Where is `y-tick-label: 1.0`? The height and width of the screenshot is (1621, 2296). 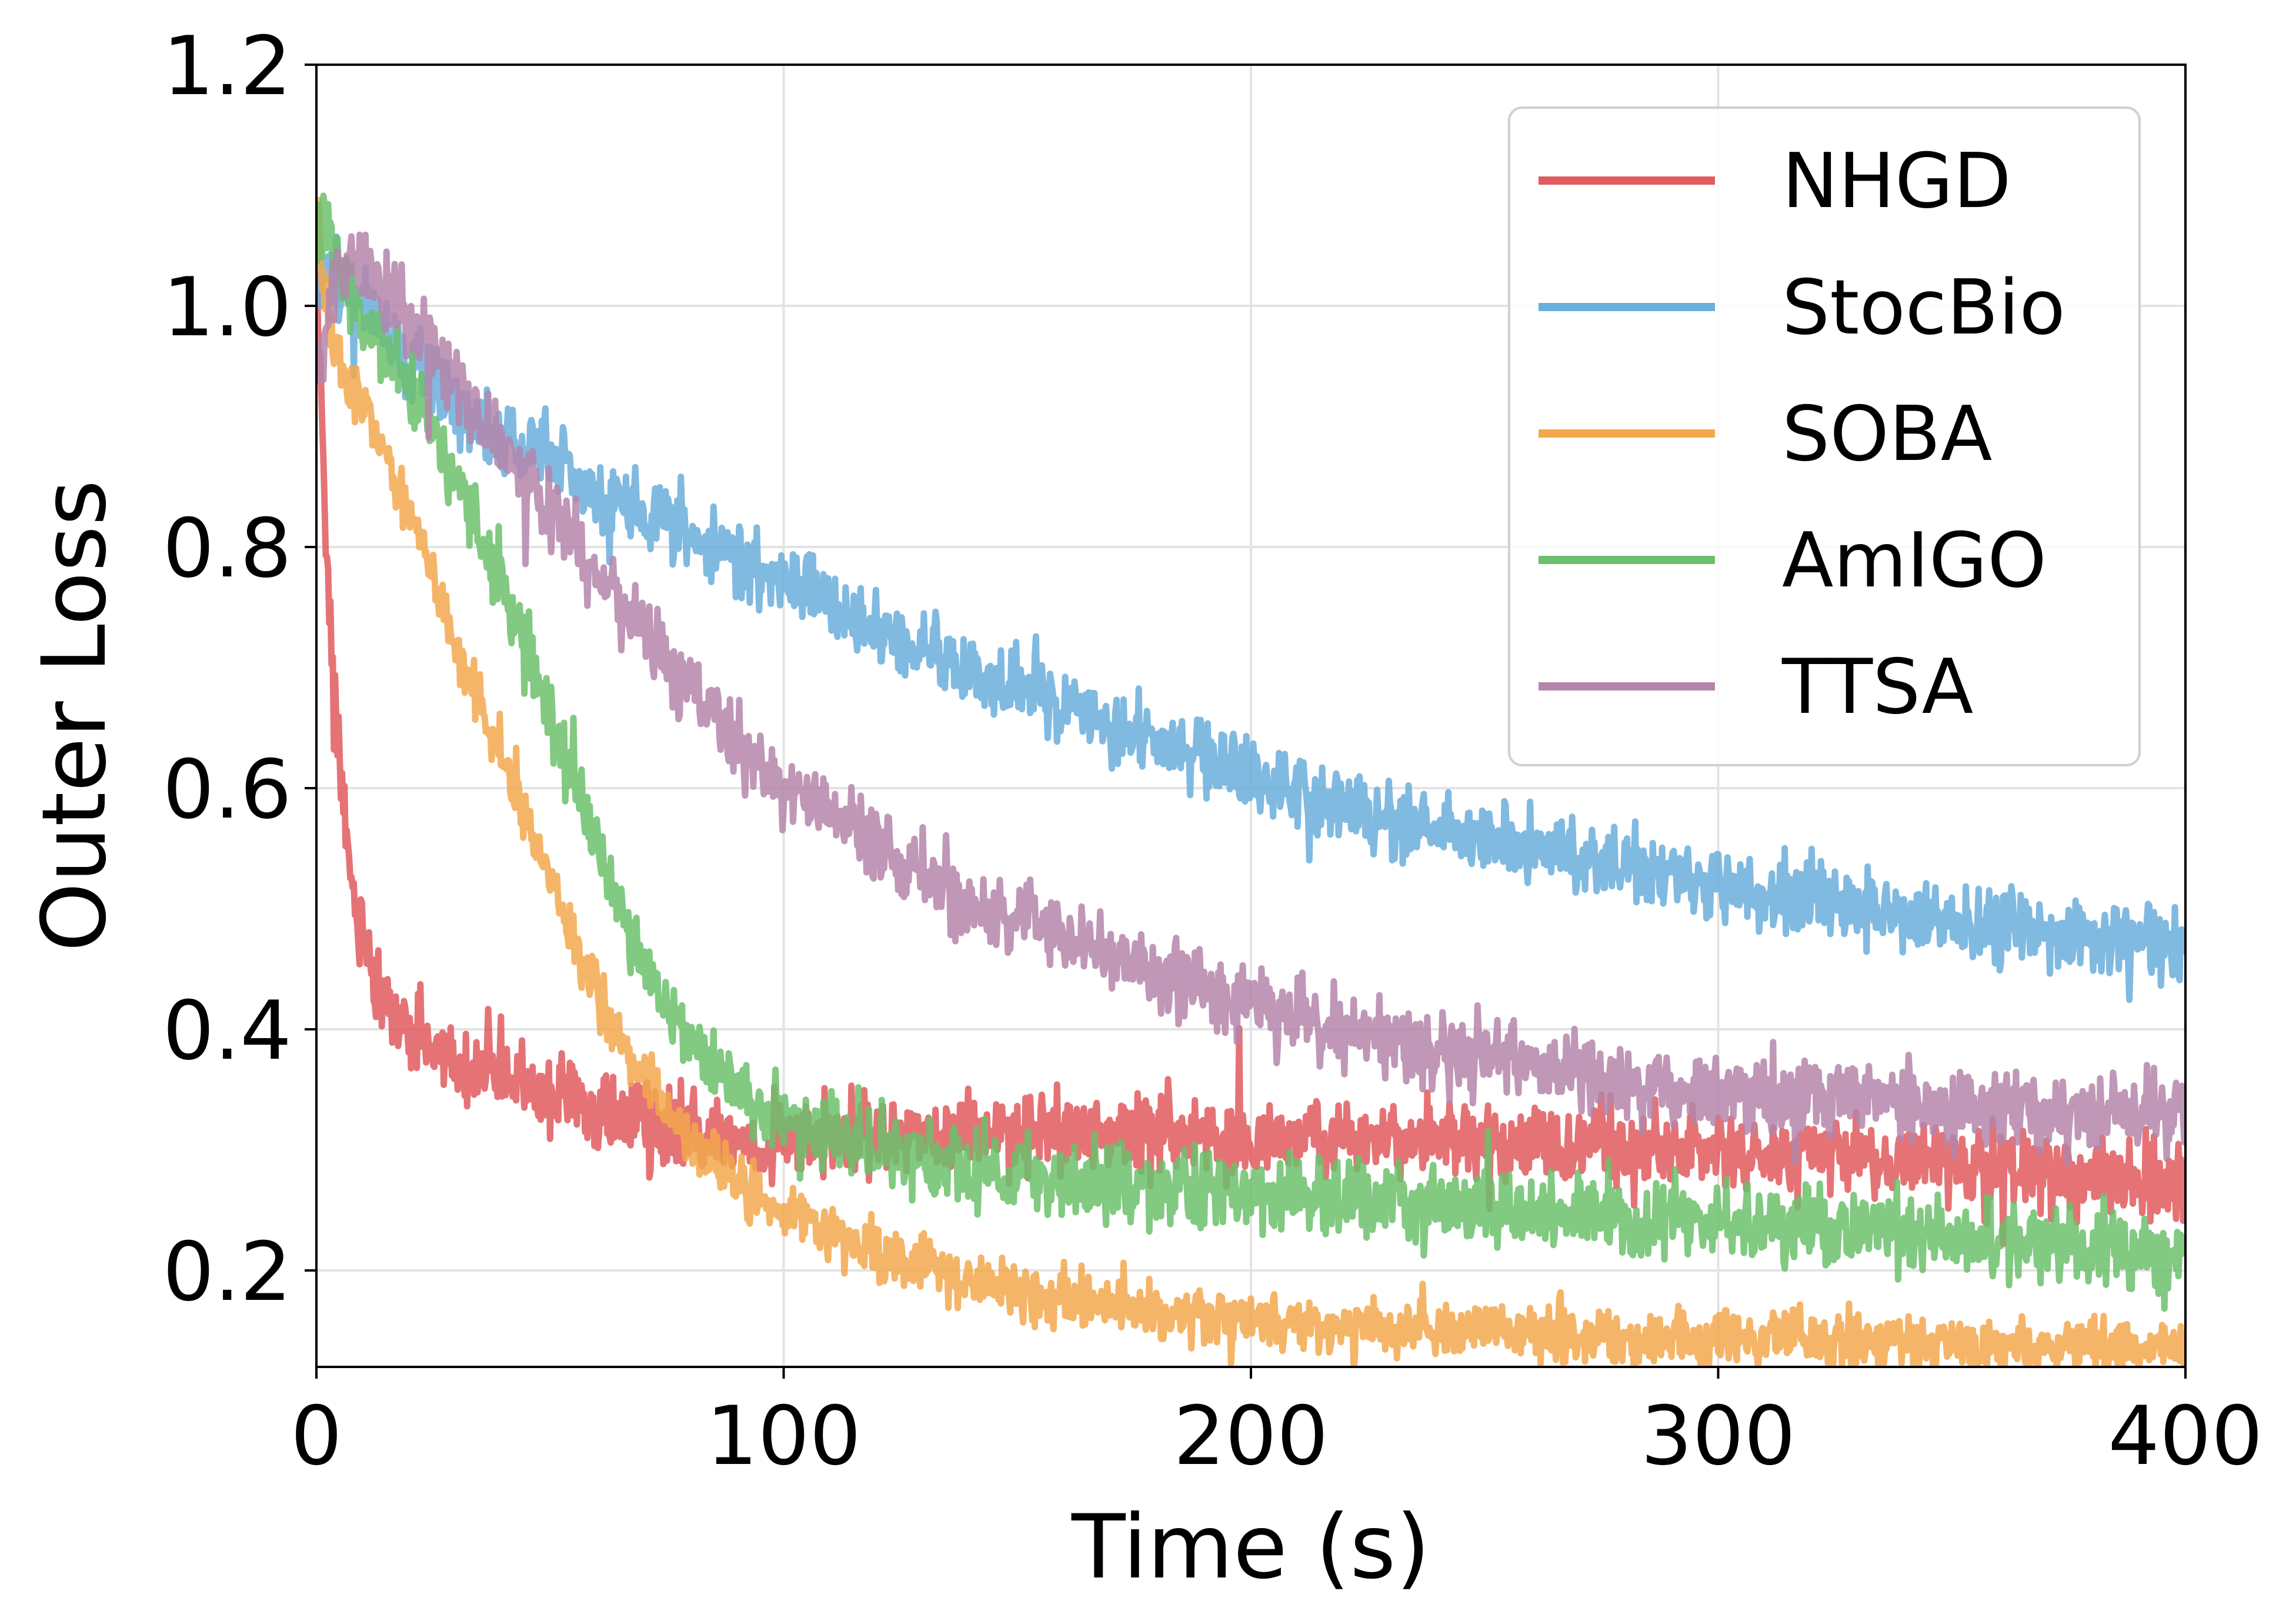 y-tick-label: 1.0 is located at coordinates (227, 307).